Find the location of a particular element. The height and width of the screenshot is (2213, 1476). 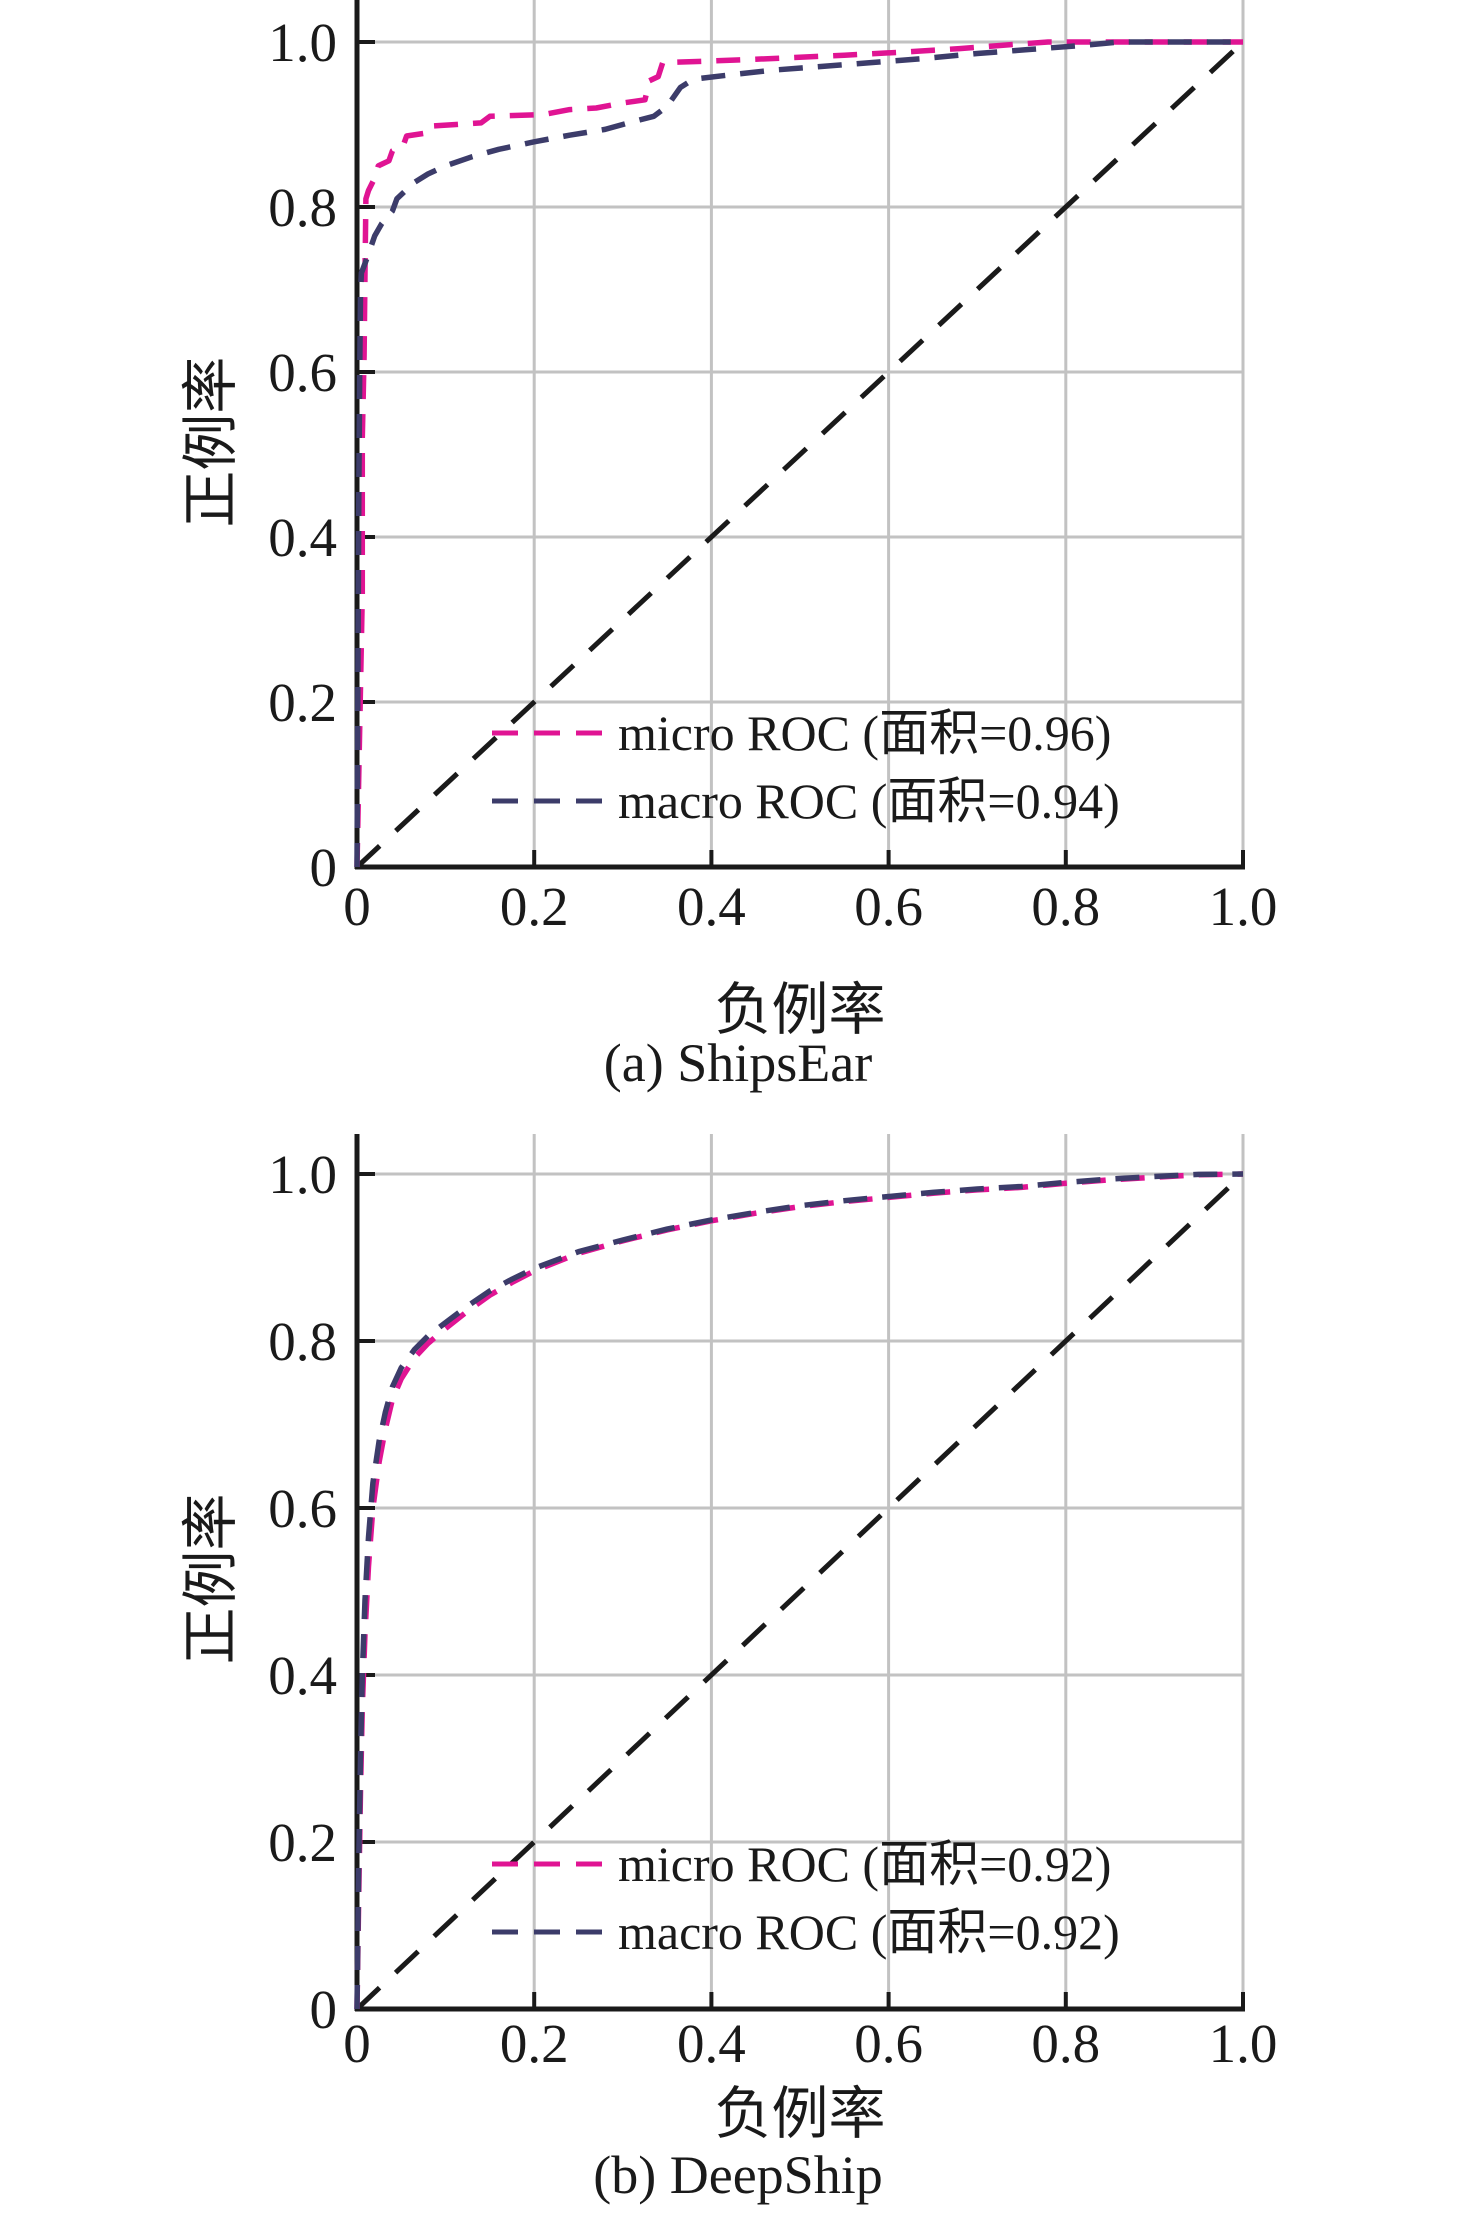

legend-label: micro ROC (面积=0.92) is located at coordinates (864, 1864).